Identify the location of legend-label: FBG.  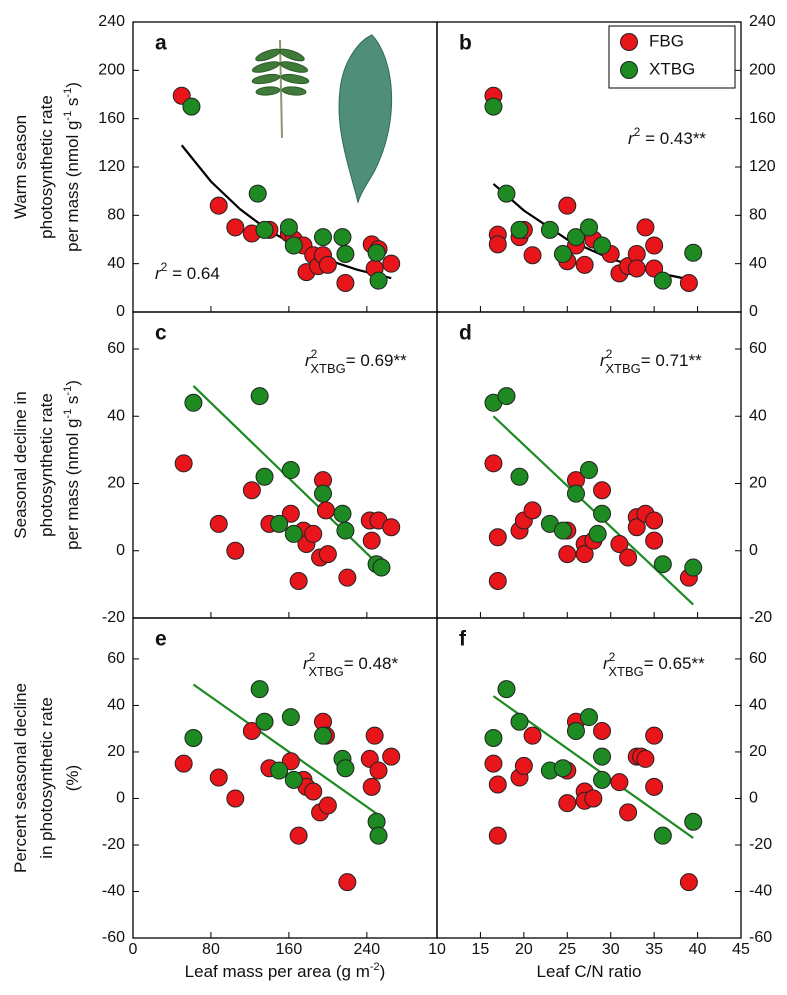
(666, 40).